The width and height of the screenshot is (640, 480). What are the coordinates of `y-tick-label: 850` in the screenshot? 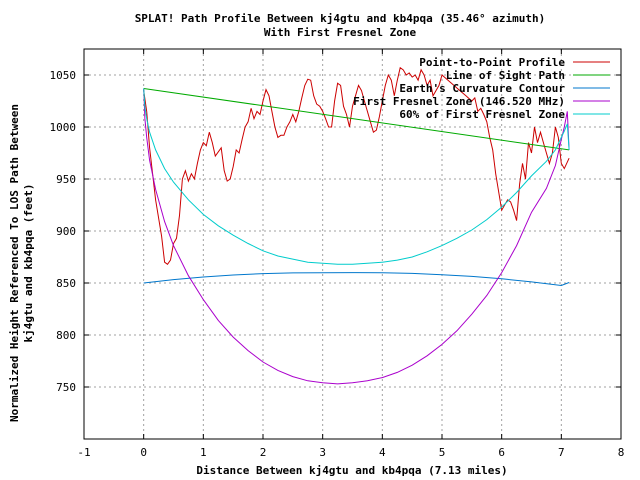 It's located at (66, 283).